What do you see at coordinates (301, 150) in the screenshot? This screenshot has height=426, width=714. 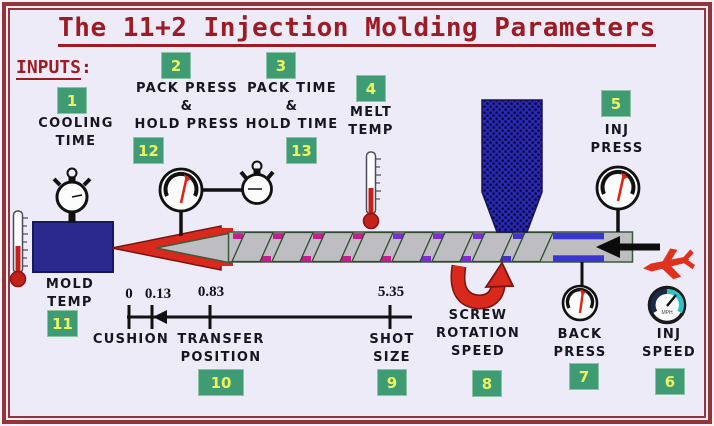 I see `badge-13: 13` at bounding box center [301, 150].